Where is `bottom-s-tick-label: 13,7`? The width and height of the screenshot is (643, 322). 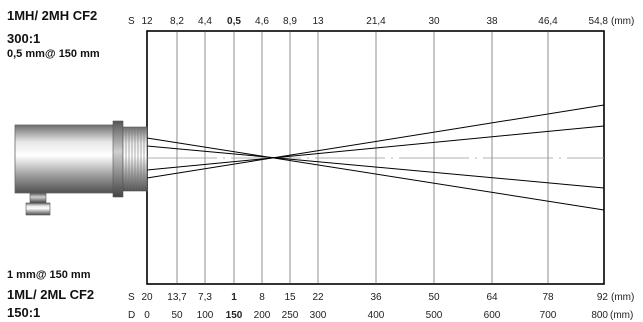 bottom-s-tick-label: 13,7 is located at coordinates (177, 297).